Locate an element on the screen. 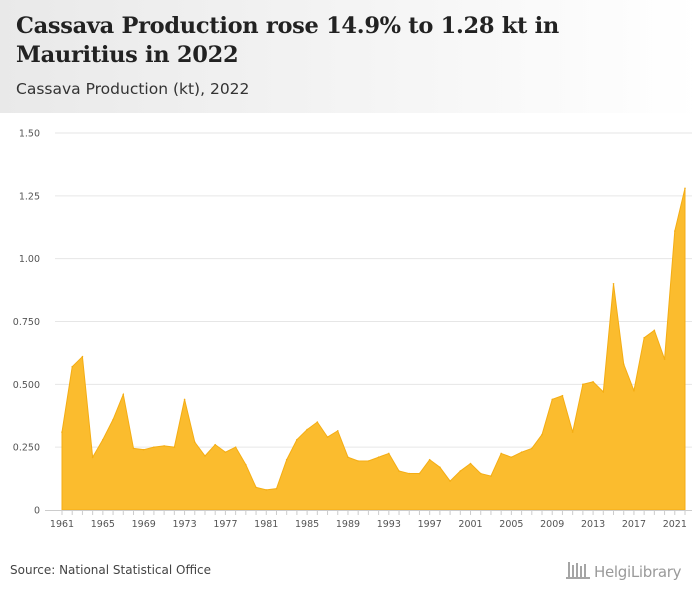 The width and height of the screenshot is (700, 596). y-axis-labels: 0 0.250 0.500 0.750 1.00 1.25 1.50 is located at coordinates (26, 323).